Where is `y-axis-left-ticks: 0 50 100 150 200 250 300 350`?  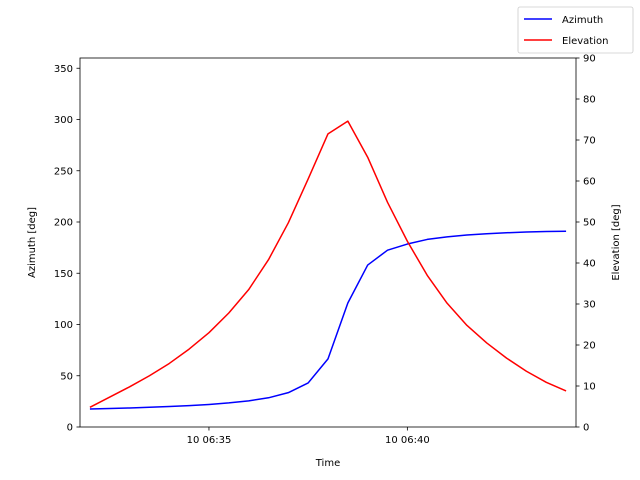 y-axis-left-ticks: 0 50 100 150 200 250 300 350 is located at coordinates (67, 249).